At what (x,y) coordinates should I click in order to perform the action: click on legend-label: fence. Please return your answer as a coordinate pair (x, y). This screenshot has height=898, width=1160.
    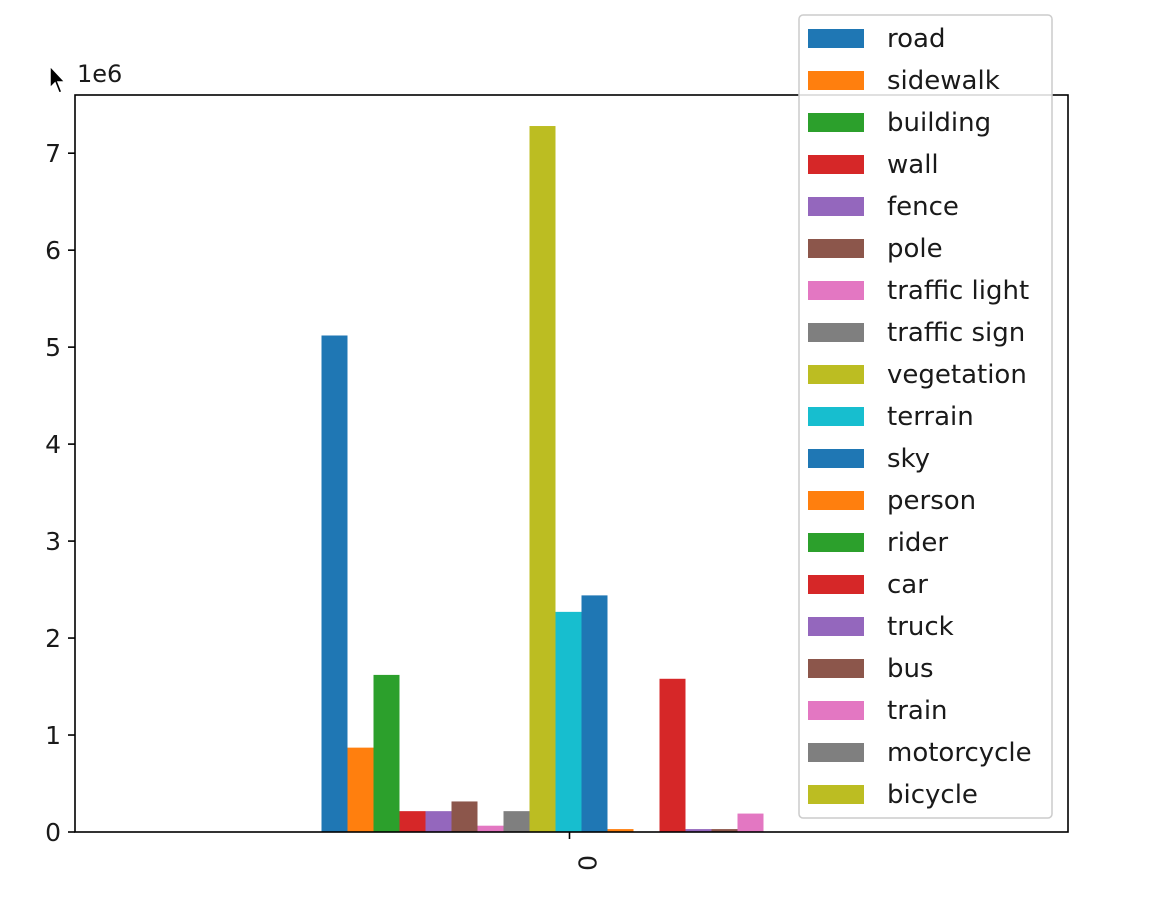
    Looking at the image, I should click on (923, 207).